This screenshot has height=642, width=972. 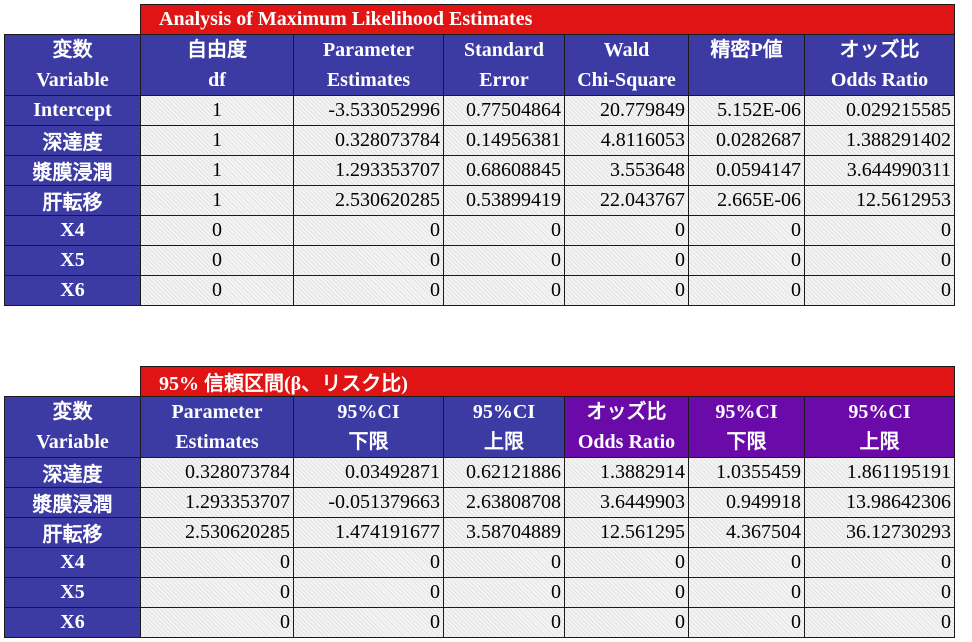 What do you see at coordinates (504, 502) in the screenshot?
I see `value-cell: 2.63808708` at bounding box center [504, 502].